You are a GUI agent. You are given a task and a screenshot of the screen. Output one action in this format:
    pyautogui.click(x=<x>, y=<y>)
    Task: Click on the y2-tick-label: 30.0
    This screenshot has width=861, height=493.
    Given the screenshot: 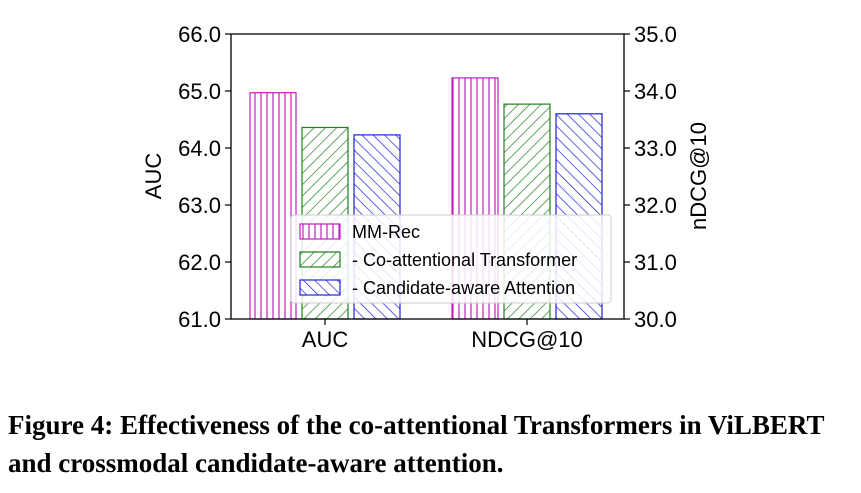 What is the action you would take?
    pyautogui.click(x=655, y=319)
    